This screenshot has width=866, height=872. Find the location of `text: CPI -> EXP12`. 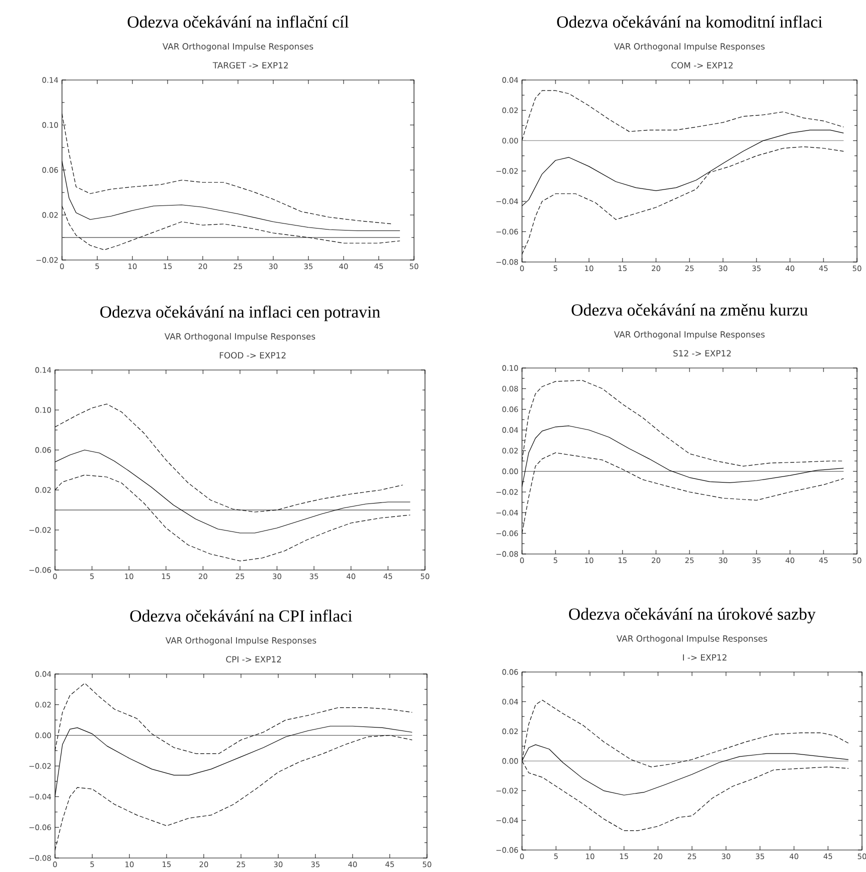

text: CPI -> EXP12 is located at coordinates (253, 659).